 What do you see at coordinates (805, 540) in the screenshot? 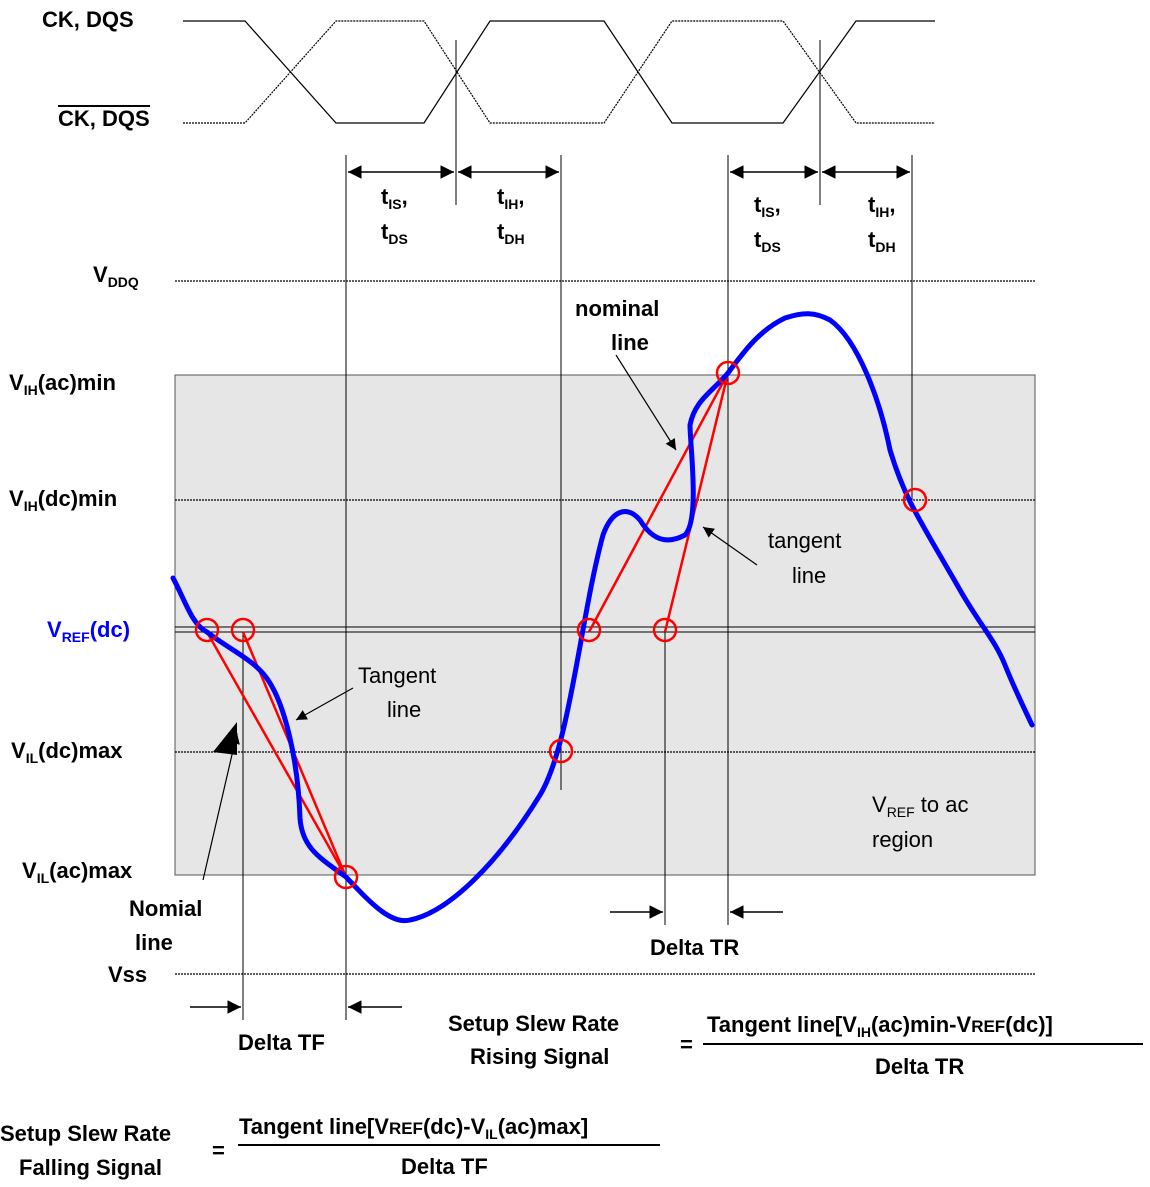
I see `tangent-line-label-rising-1: tangent` at bounding box center [805, 540].